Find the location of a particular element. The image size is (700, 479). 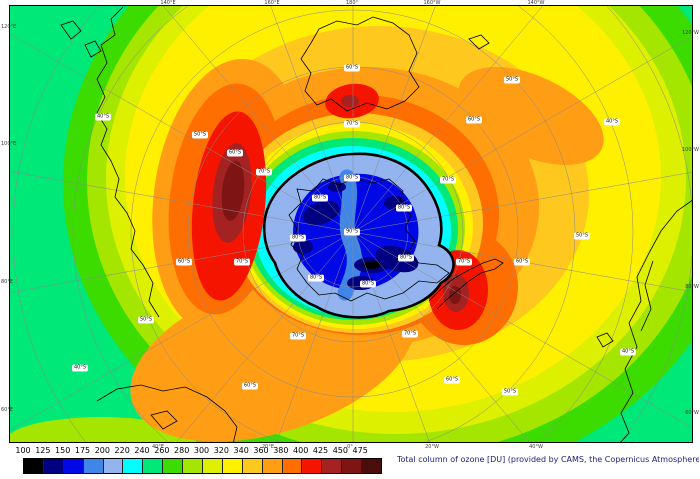

edge-label: 0° is located at coordinates (350, 447).